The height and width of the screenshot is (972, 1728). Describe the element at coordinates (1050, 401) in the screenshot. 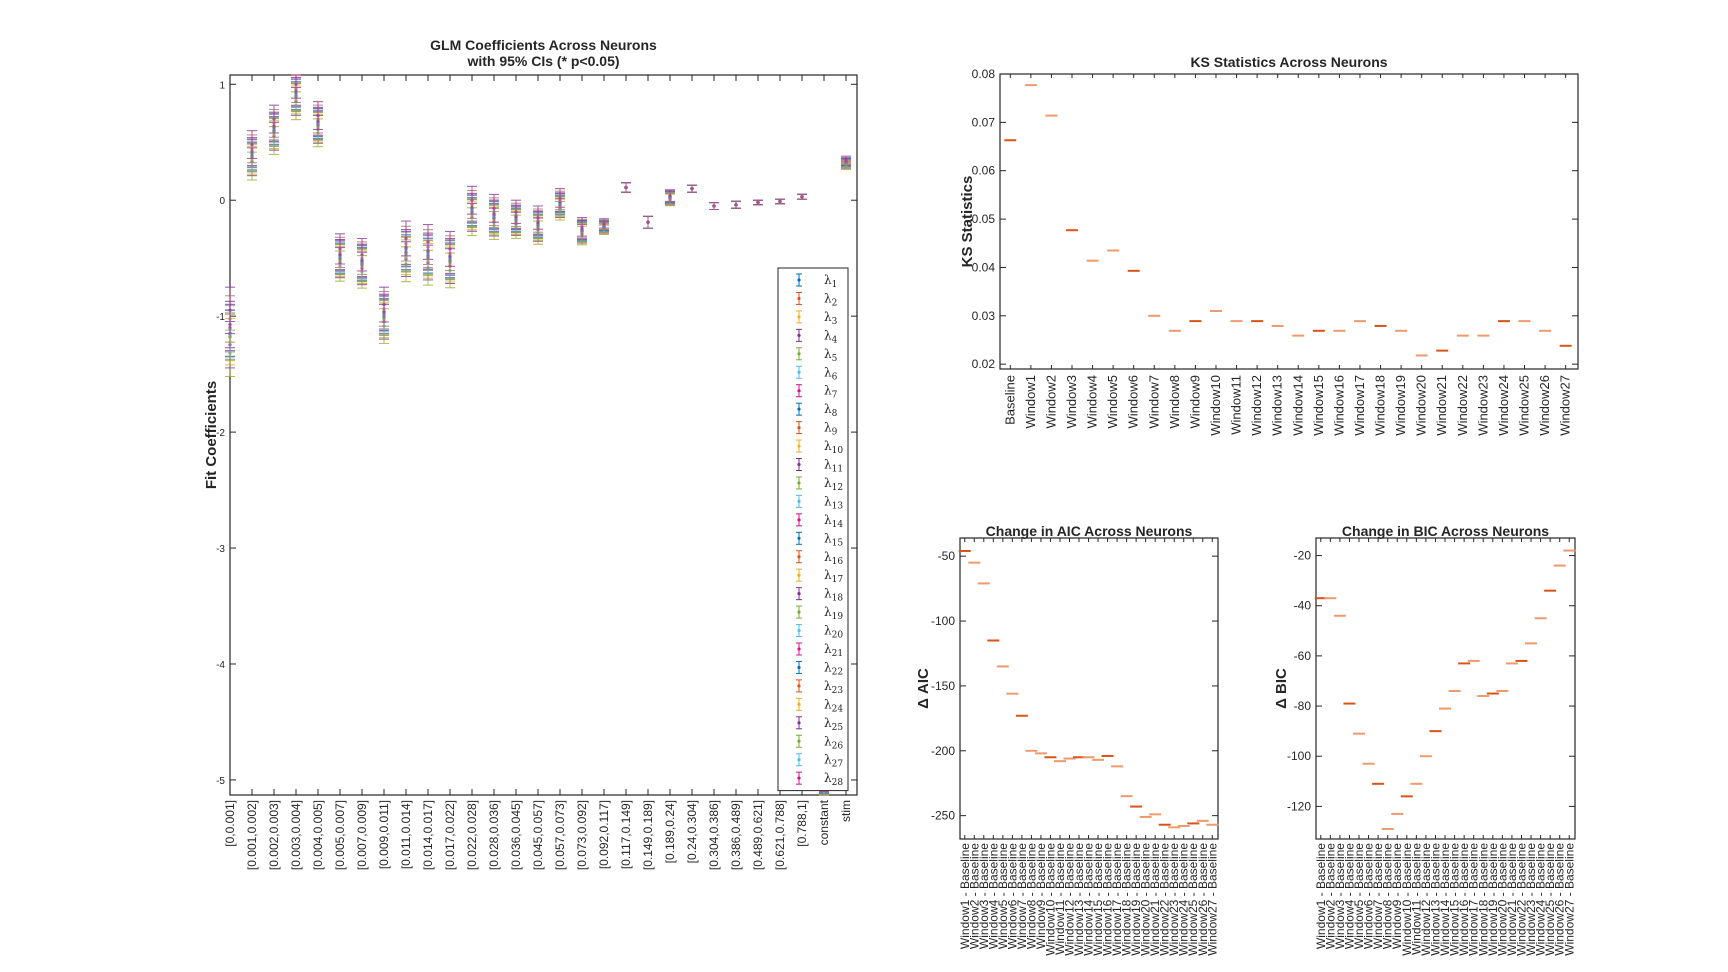

I see `ks-xtick-label: Window2` at that location.